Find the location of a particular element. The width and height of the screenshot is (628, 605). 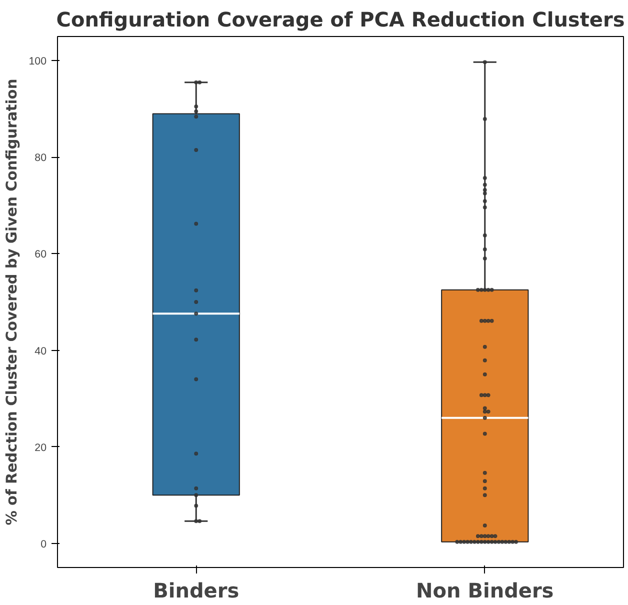

y-tick-label: 20 is located at coordinates (40, 448).